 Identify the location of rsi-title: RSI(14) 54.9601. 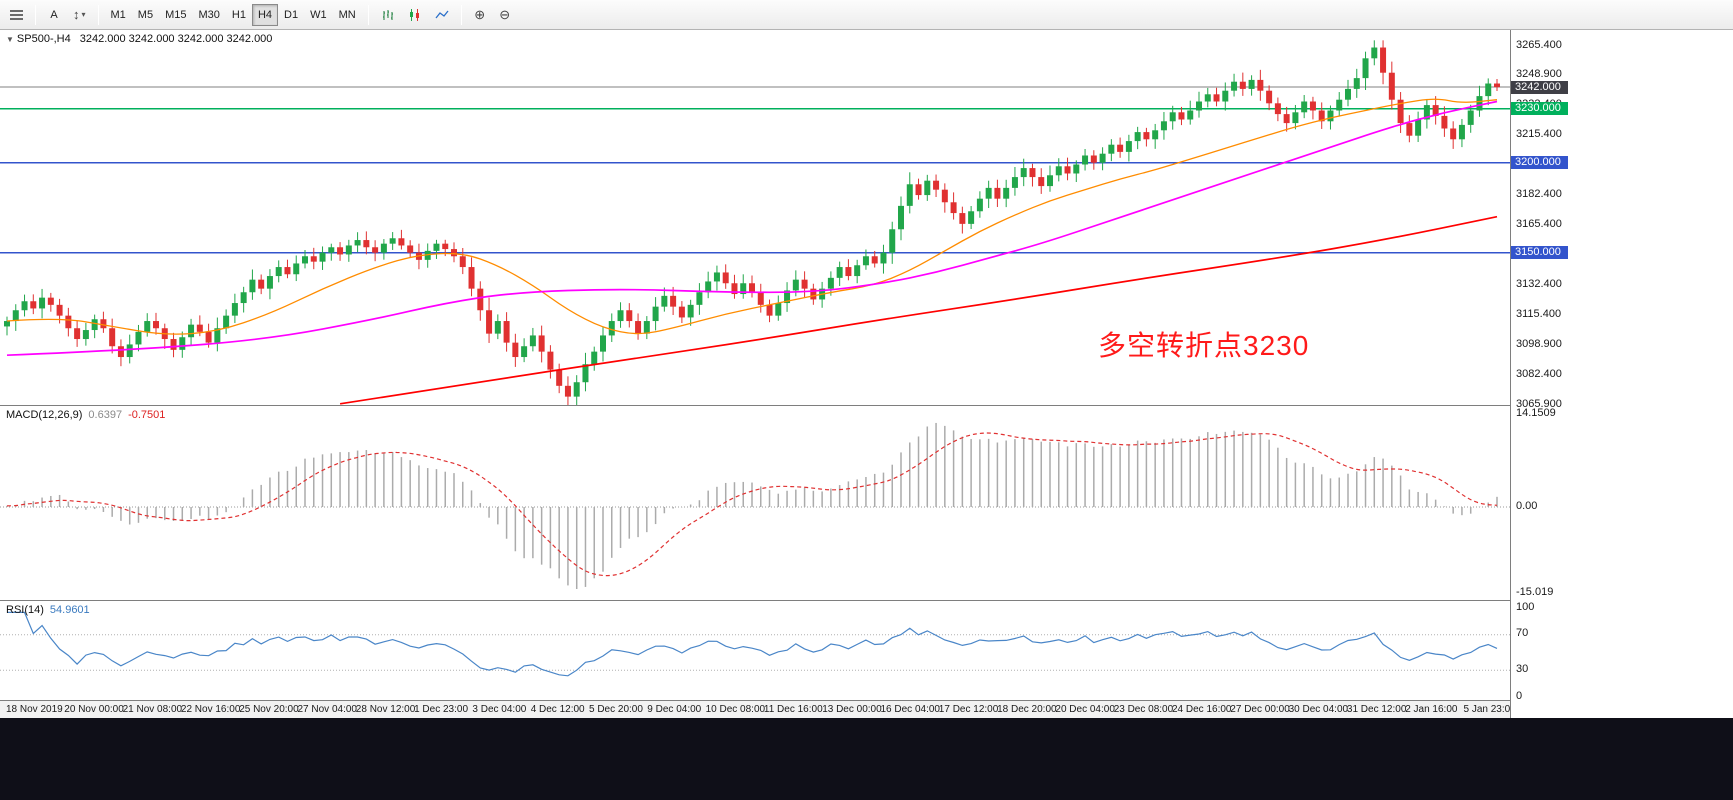
(48, 610).